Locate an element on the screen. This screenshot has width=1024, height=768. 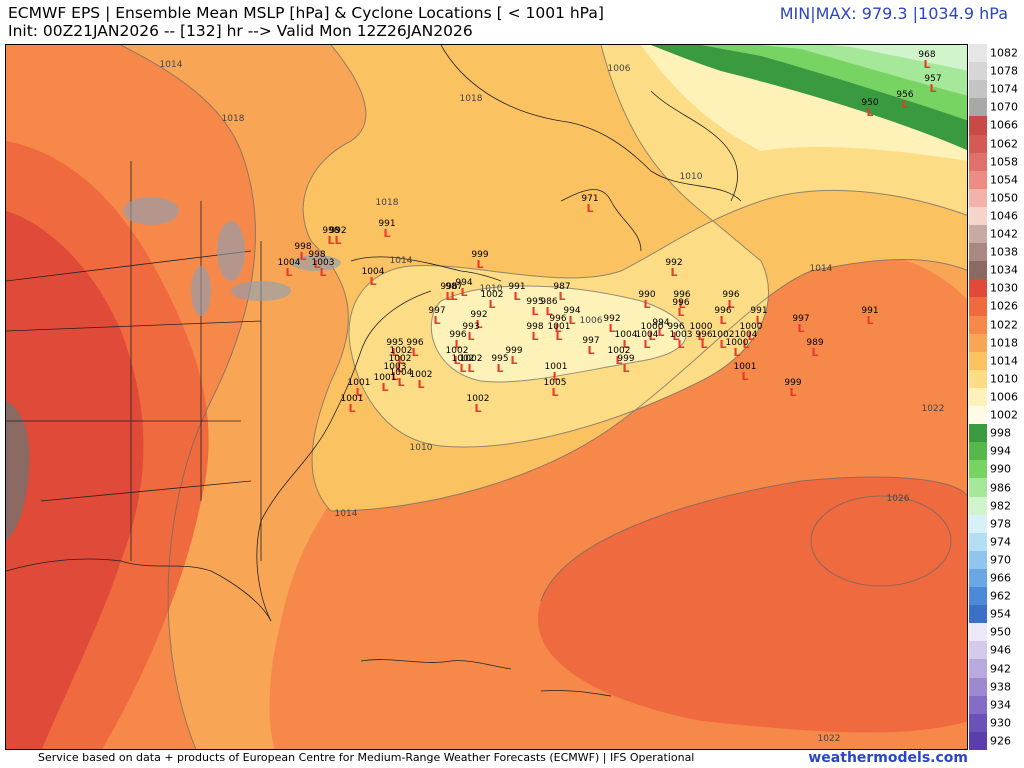
brand-link: weathermodels.com is located at coordinates (888, 758).